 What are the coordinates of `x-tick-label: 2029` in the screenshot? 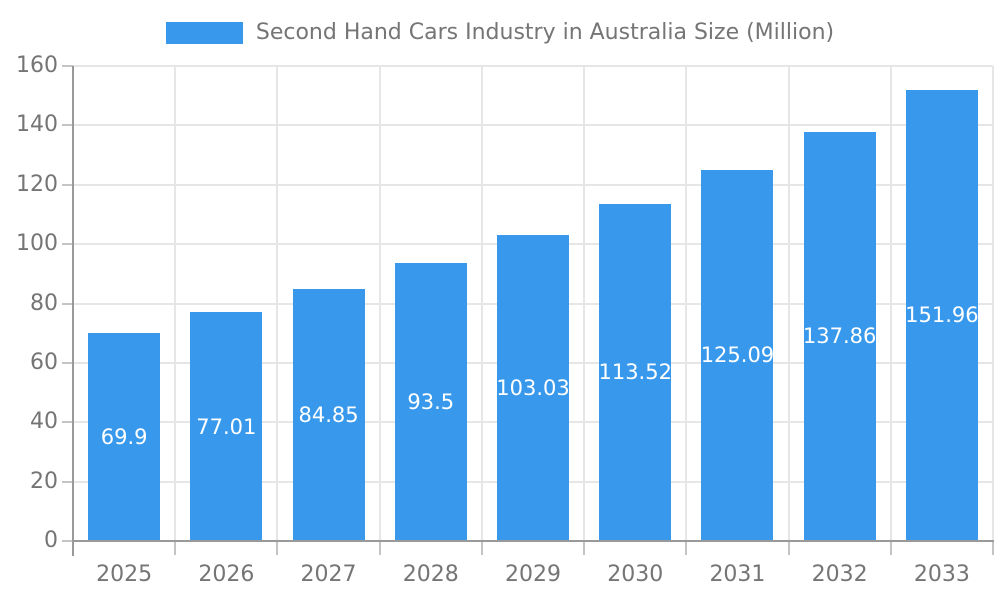 It's located at (532, 574).